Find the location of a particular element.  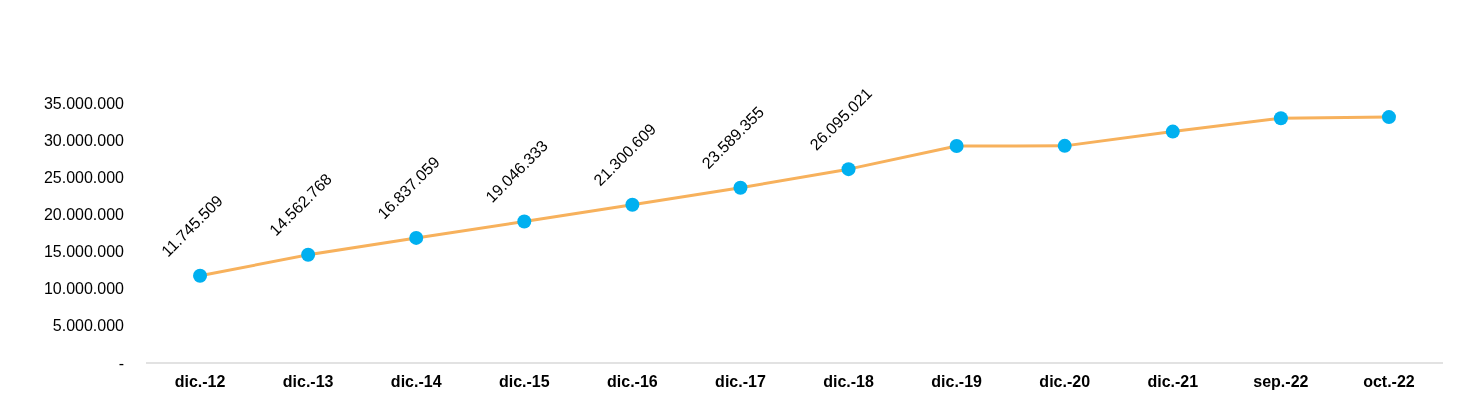

x-tick-label: dic.-14 is located at coordinates (416, 381).